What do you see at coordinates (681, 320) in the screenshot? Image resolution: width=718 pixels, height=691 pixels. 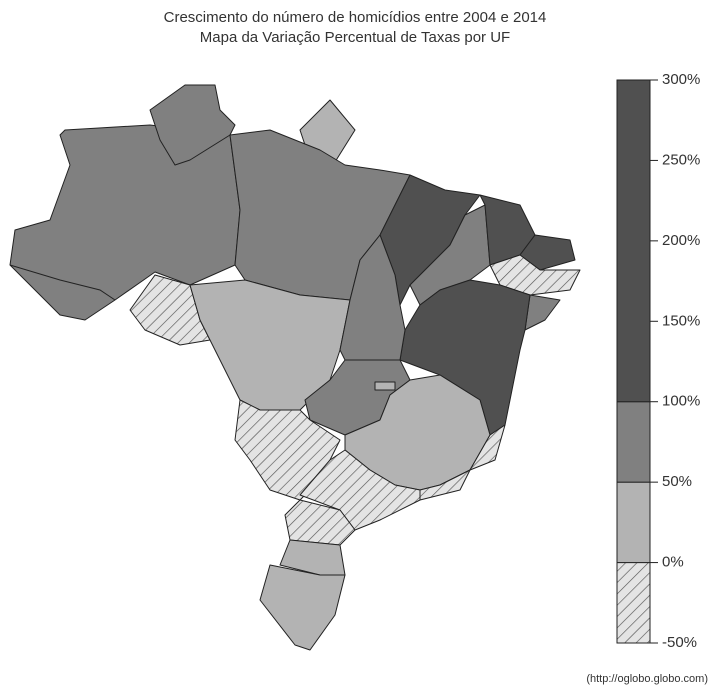 I see `tick-label: 150%` at bounding box center [681, 320].